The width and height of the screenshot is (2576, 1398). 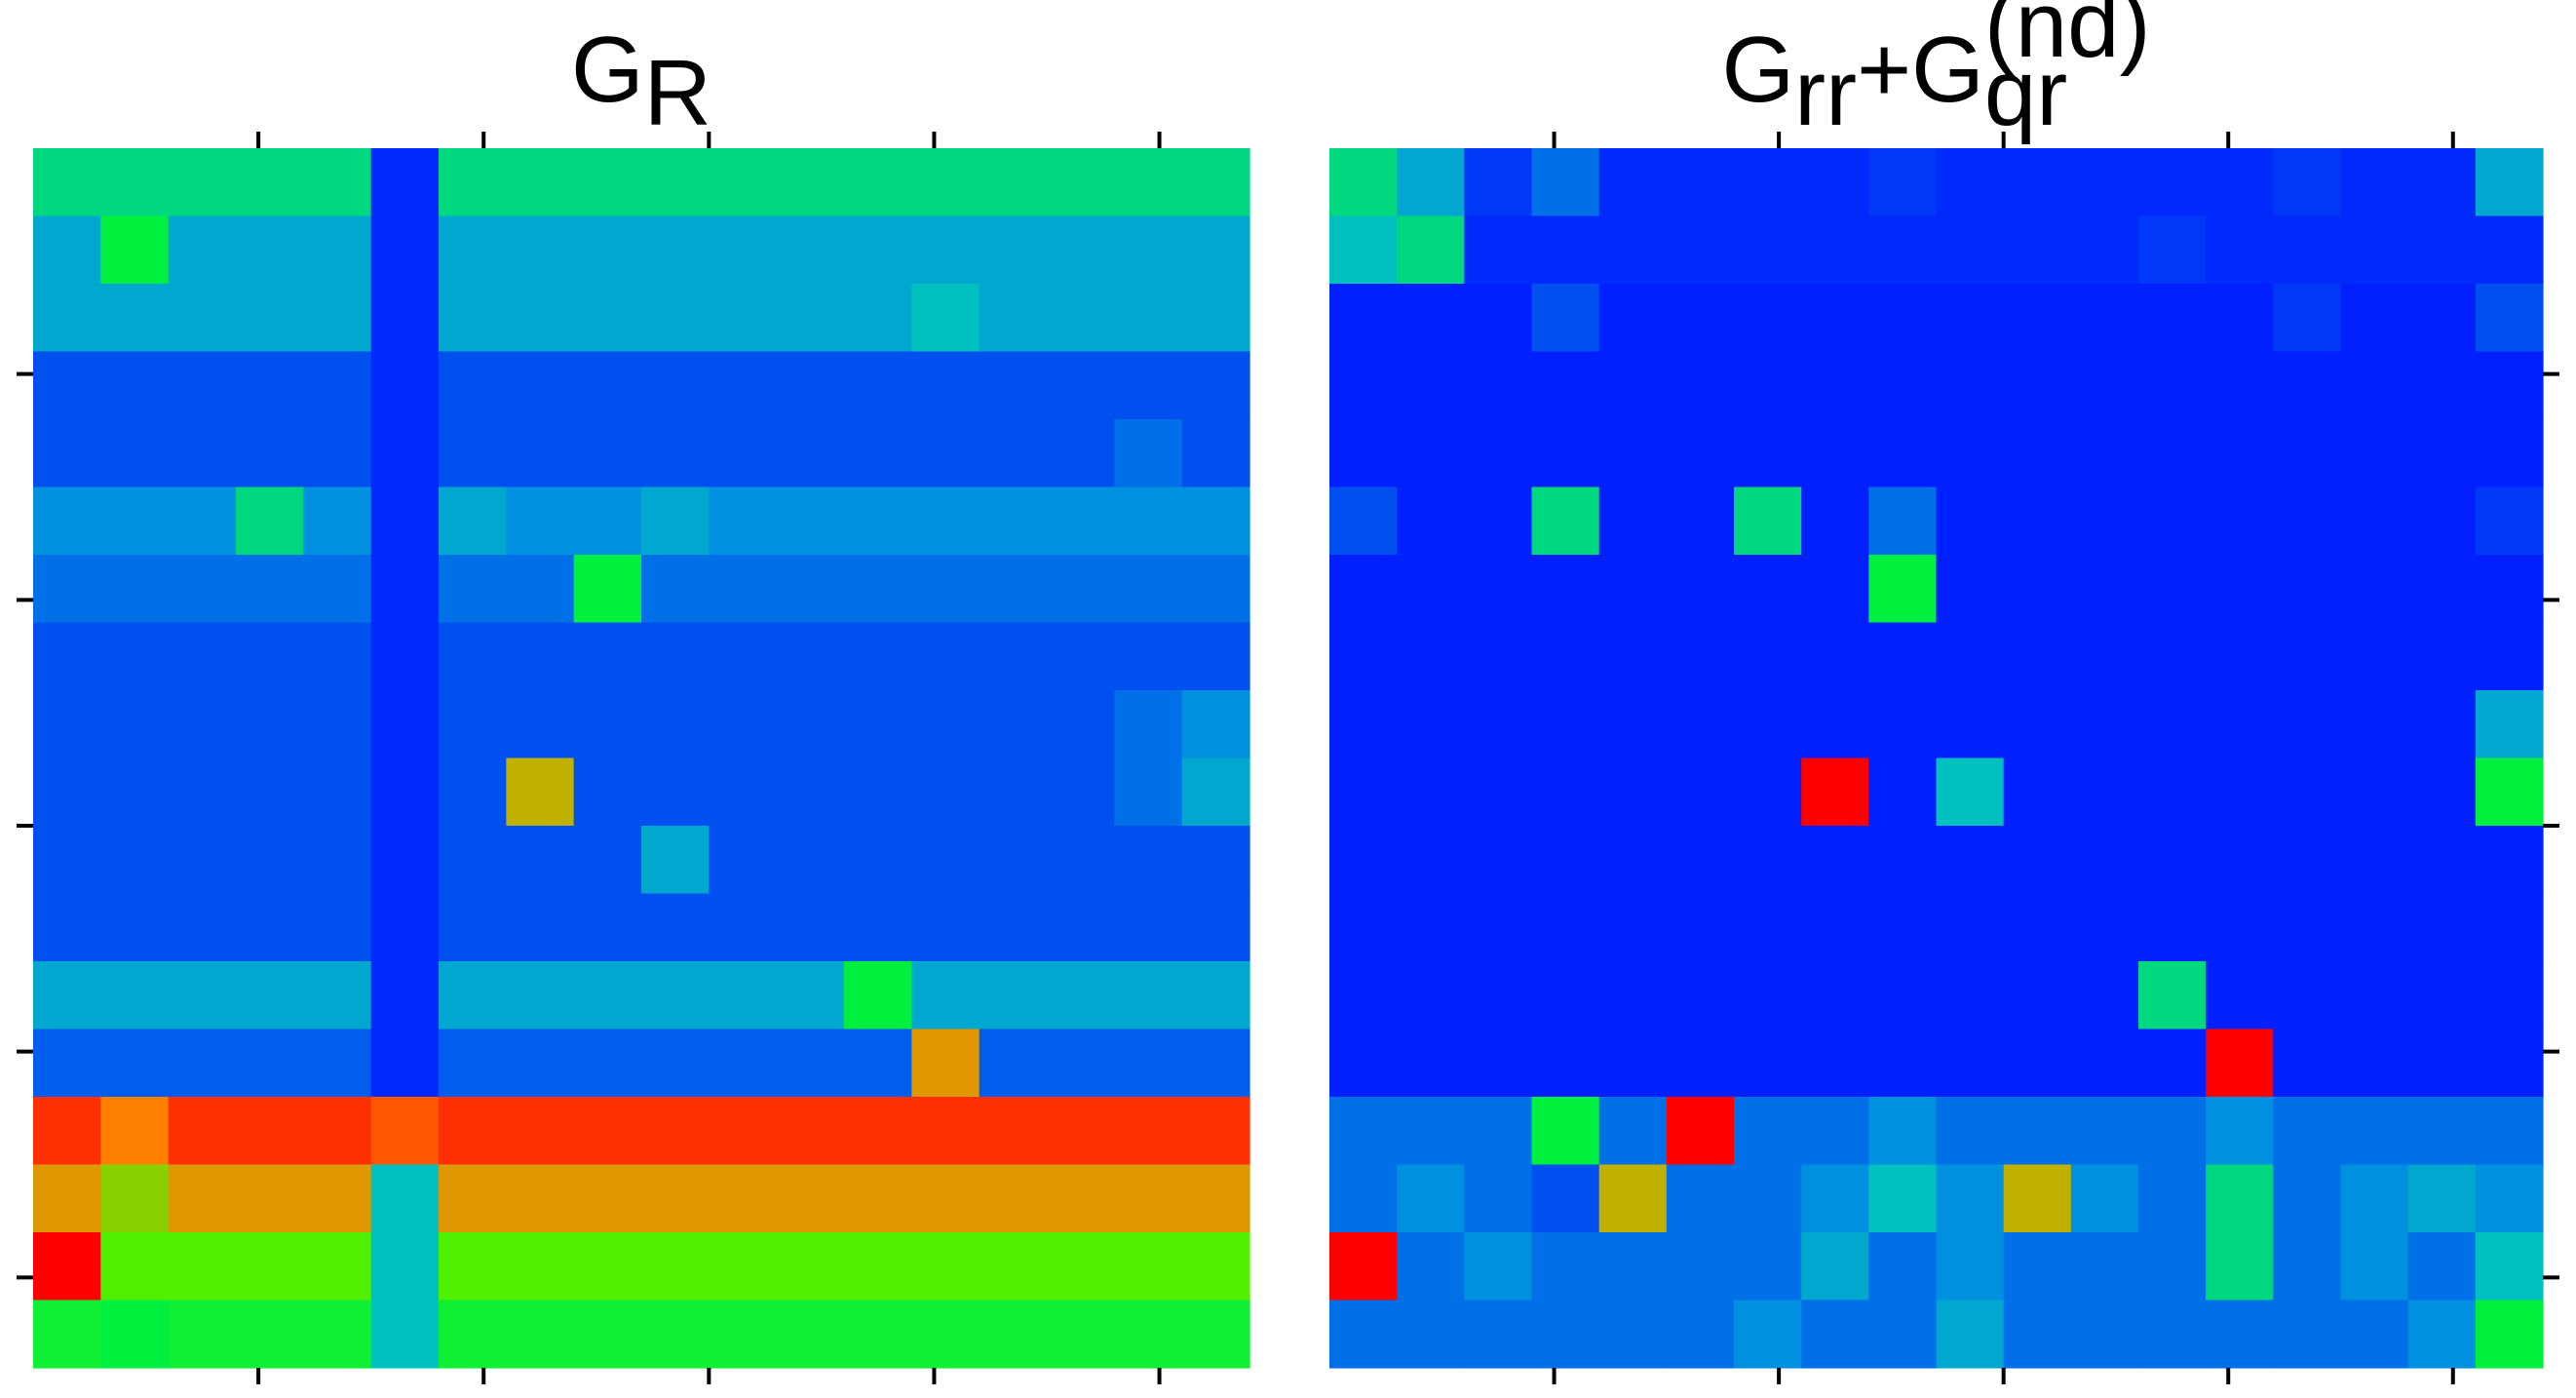 What do you see at coordinates (2067, 38) in the screenshot?
I see `chart-title: (nd)` at bounding box center [2067, 38].